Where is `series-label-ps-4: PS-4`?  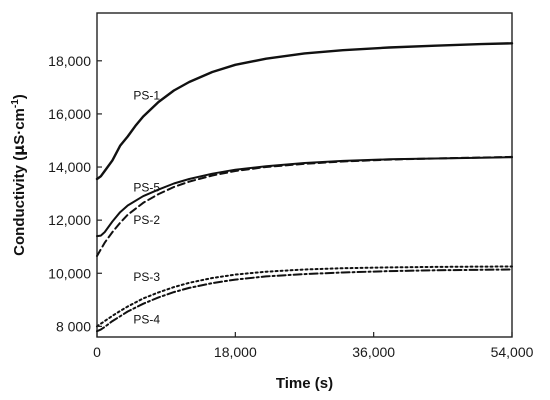
series-label-ps-4: PS-4 is located at coordinates (146, 320).